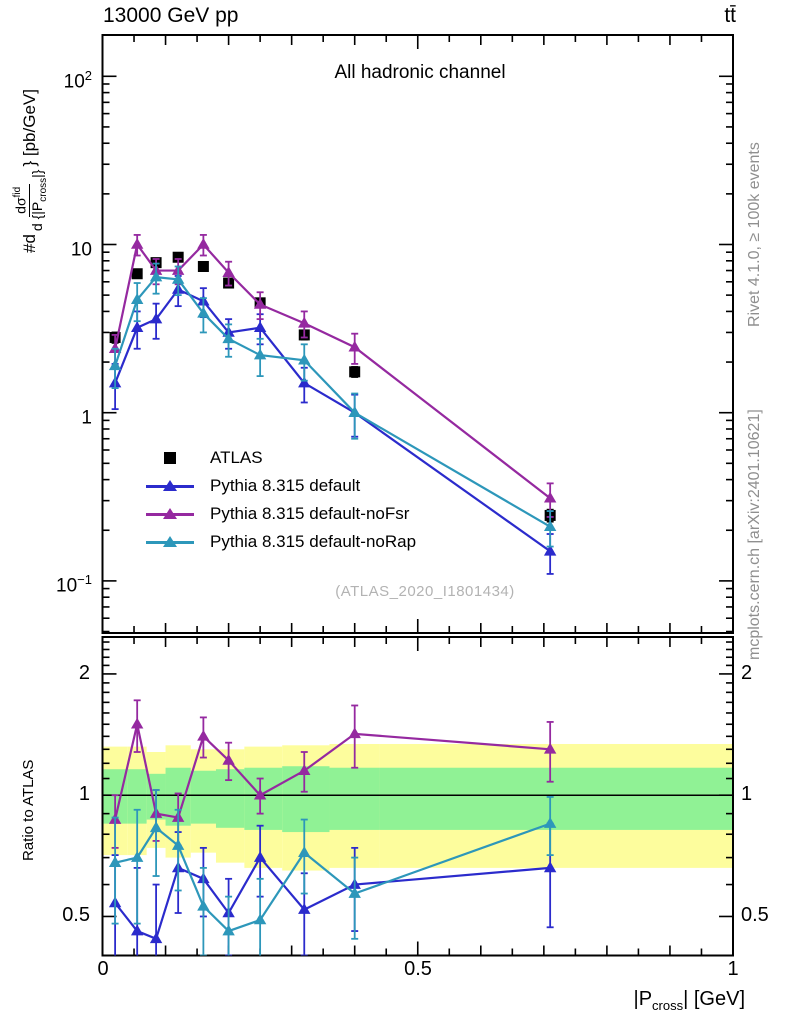 Image resolution: width=786 pixels, height=1024 pixels. What do you see at coordinates (754, 534) in the screenshot?
I see `mcplots-source-note: mcplots.cern.ch [arXiv:2401.10621]` at bounding box center [754, 534].